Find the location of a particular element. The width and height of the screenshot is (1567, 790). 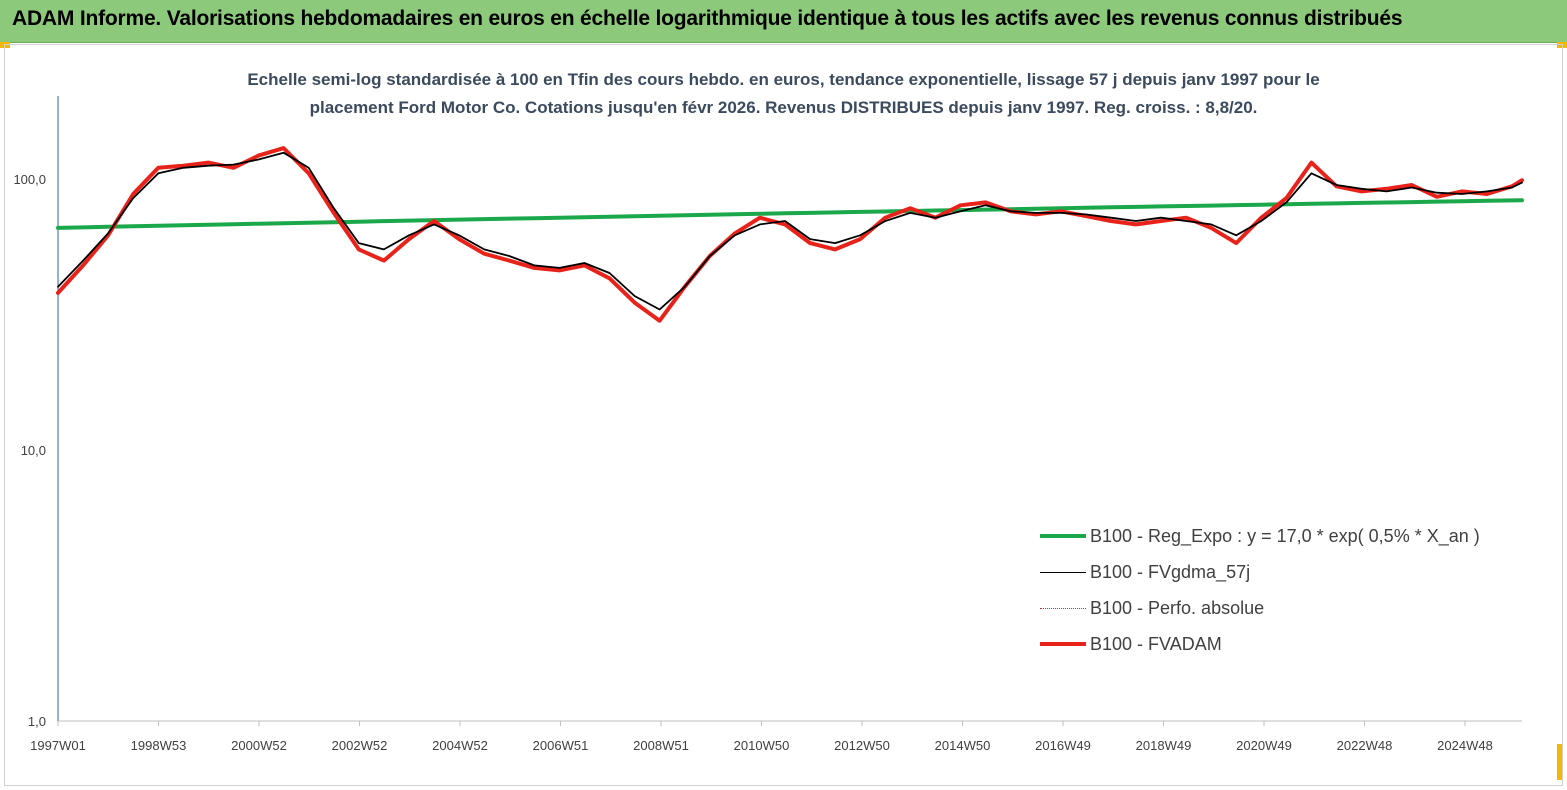

x-tick-label: 1997W01 is located at coordinates (58, 745).